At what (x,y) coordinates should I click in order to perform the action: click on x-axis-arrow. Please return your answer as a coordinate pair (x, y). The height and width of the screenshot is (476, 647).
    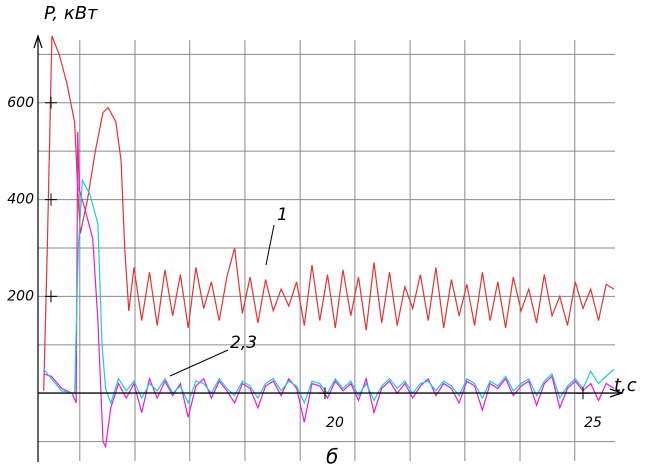
    Looking at the image, I should click on (616, 393).